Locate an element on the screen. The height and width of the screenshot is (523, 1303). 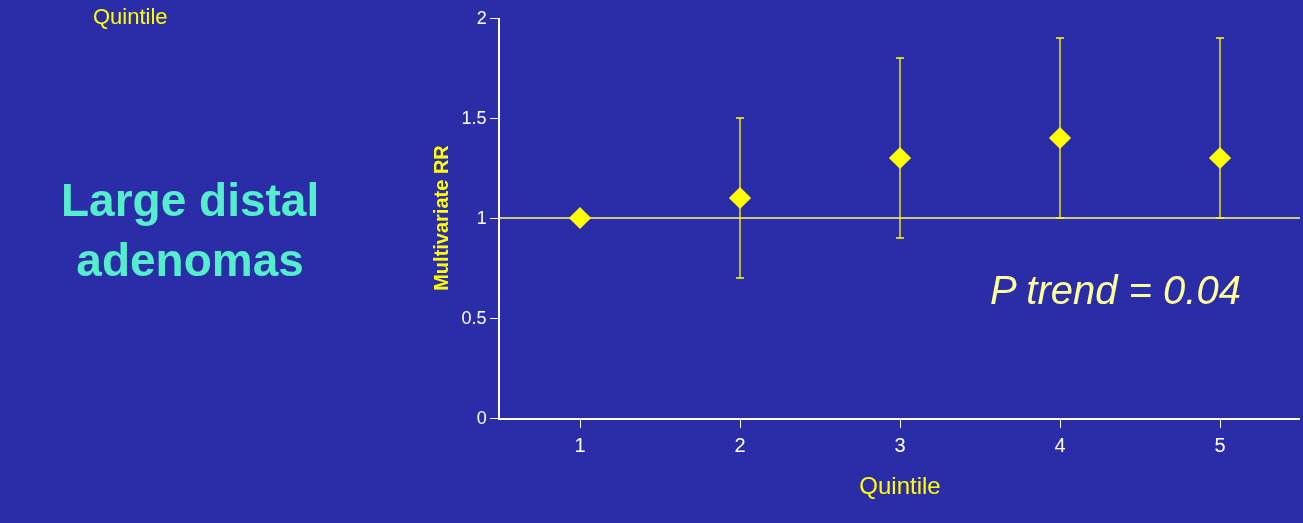
y-tick-label: 1 is located at coordinates (481, 218).